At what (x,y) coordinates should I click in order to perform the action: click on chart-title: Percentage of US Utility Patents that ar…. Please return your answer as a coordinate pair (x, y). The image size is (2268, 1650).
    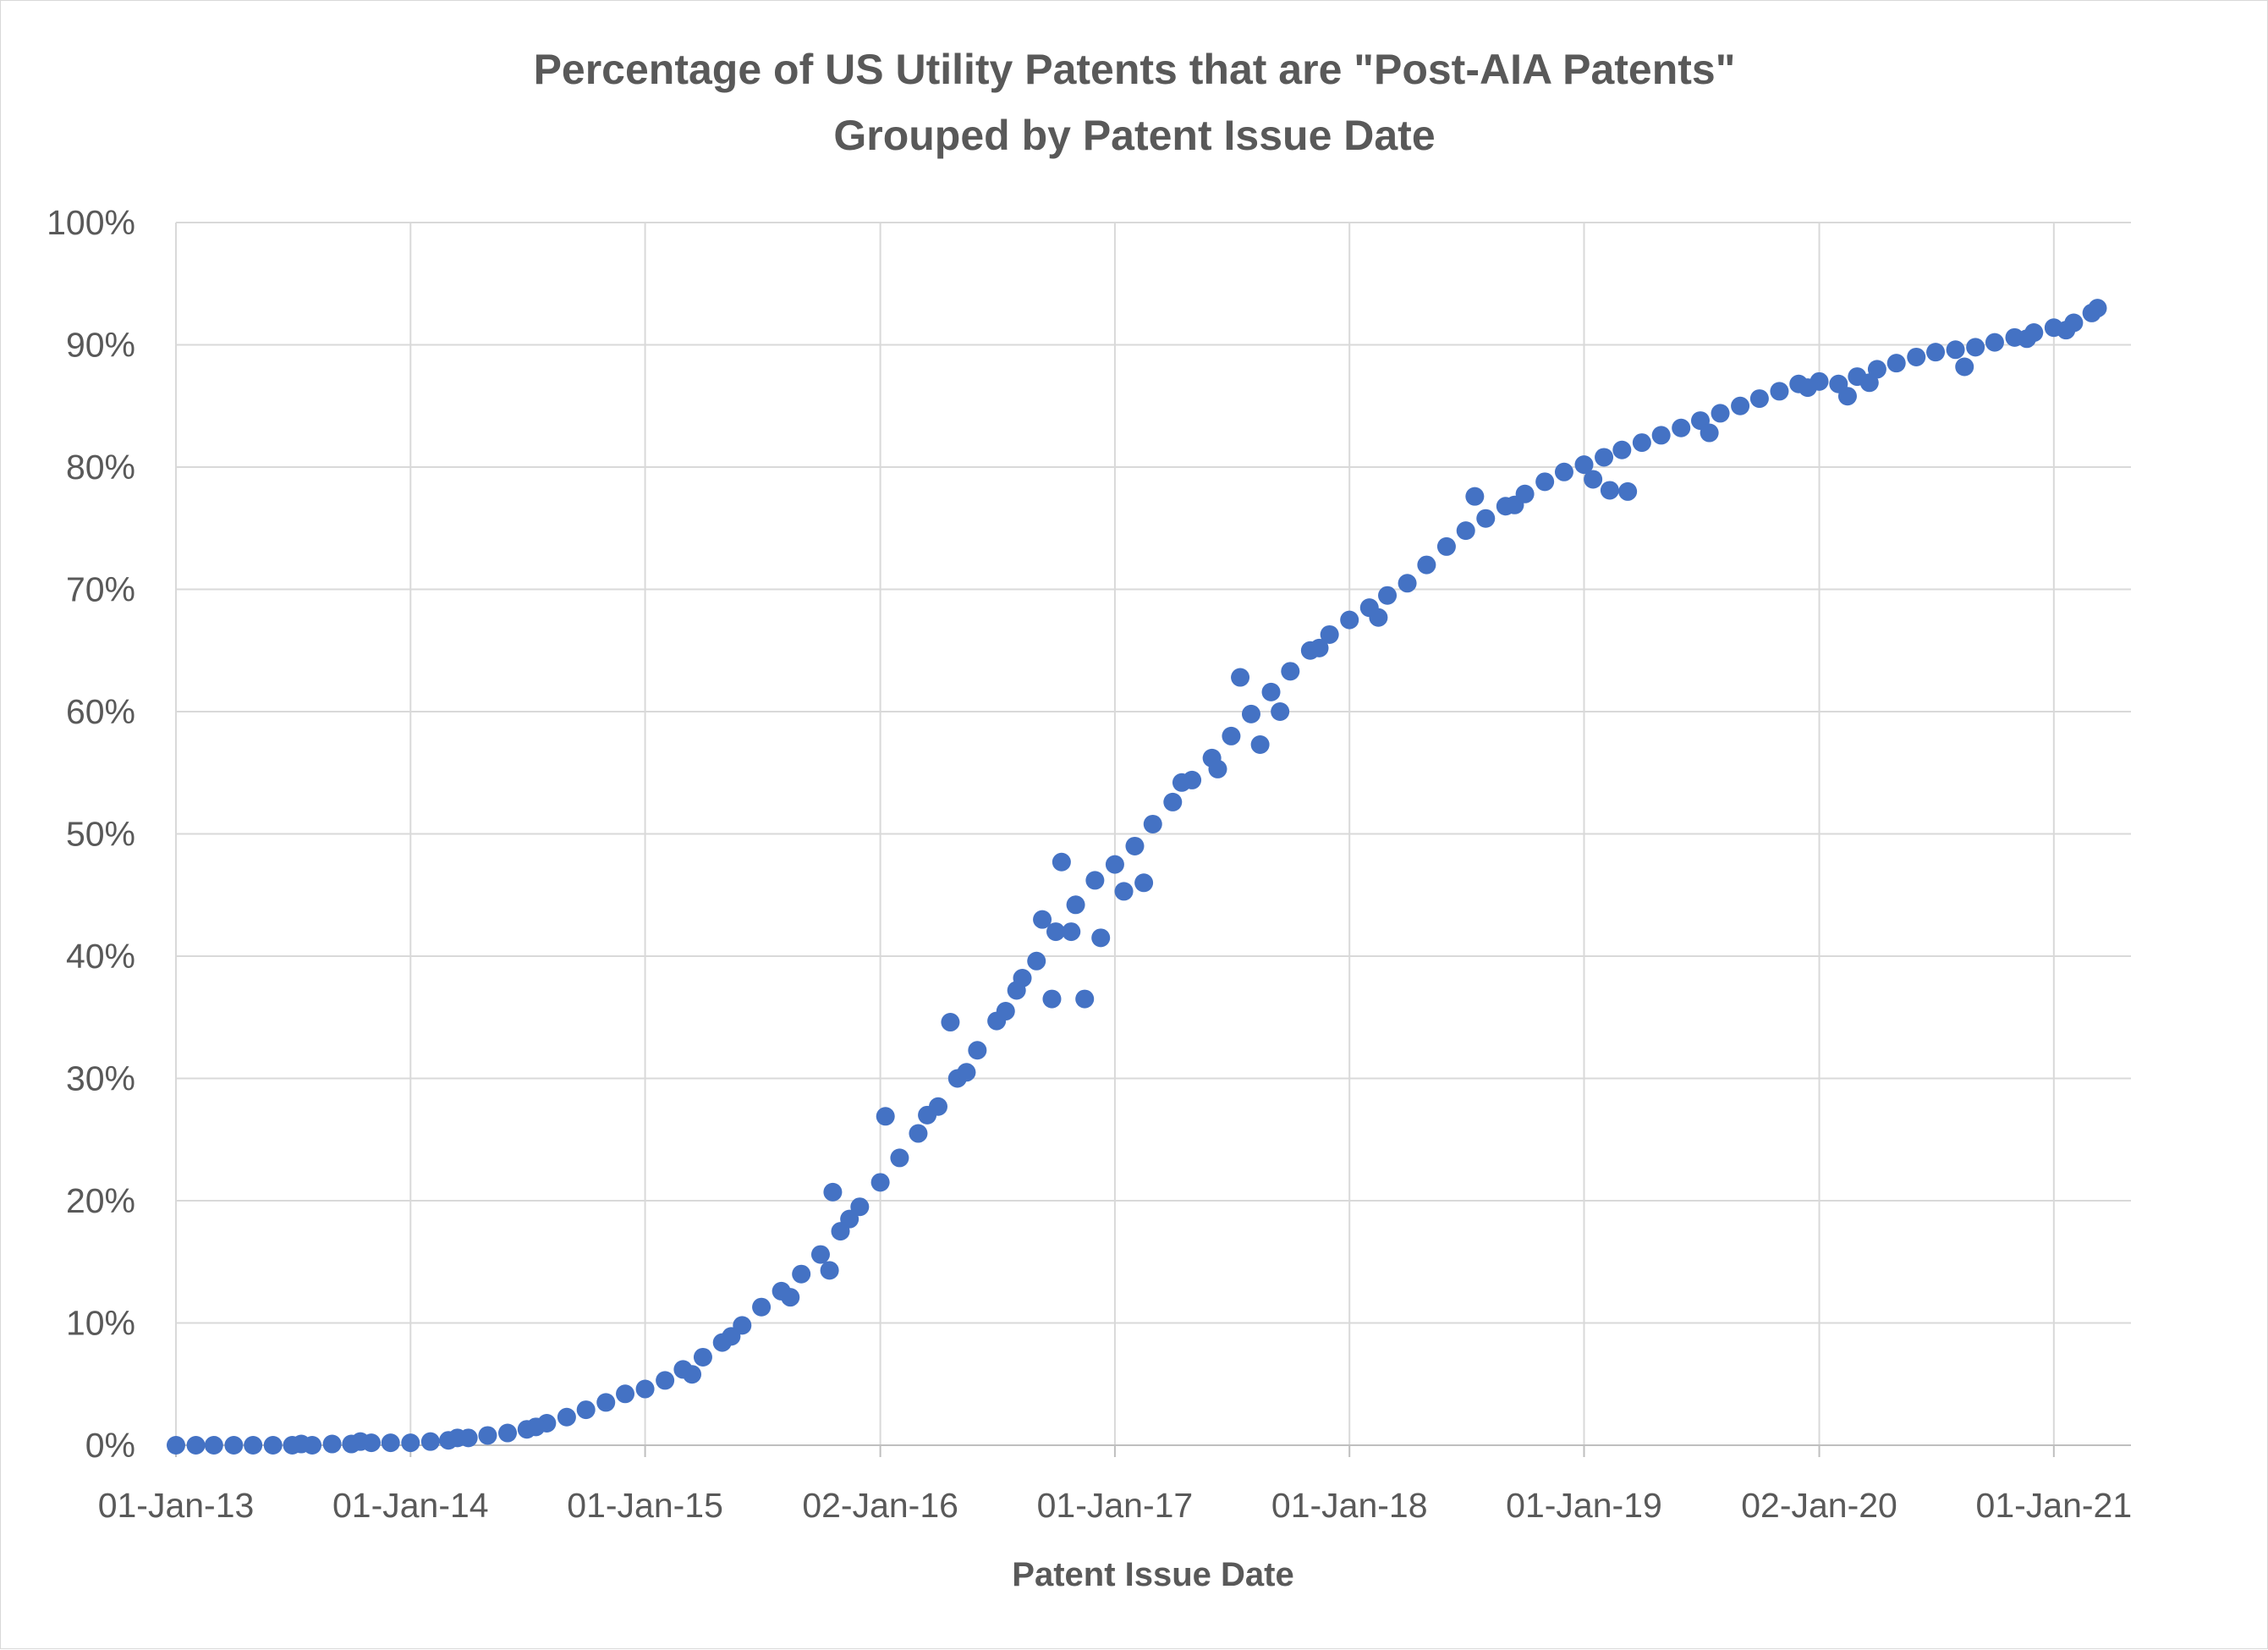
    Looking at the image, I should click on (1135, 69).